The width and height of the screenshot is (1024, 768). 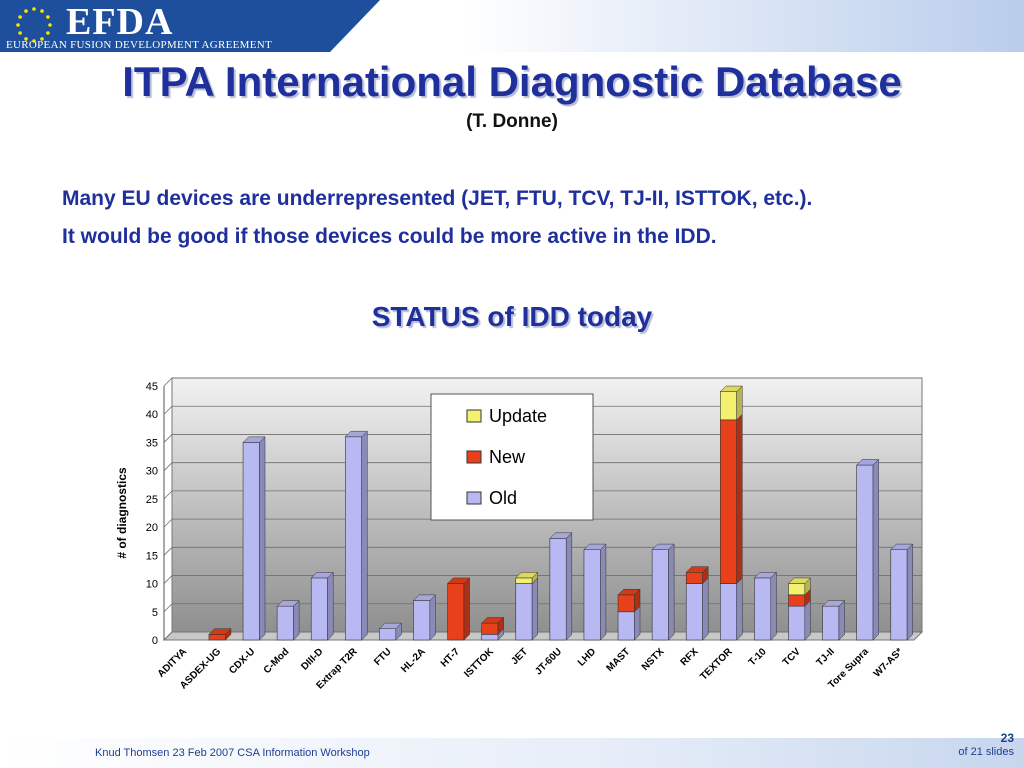 I want to click on bar-nstx-old, so click(x=663, y=592).